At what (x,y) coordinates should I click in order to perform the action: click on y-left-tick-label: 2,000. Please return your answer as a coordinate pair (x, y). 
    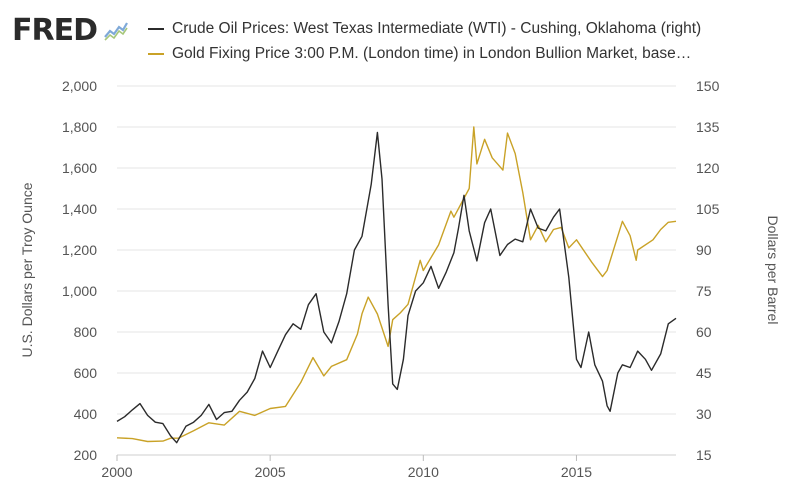
    Looking at the image, I should click on (79, 86).